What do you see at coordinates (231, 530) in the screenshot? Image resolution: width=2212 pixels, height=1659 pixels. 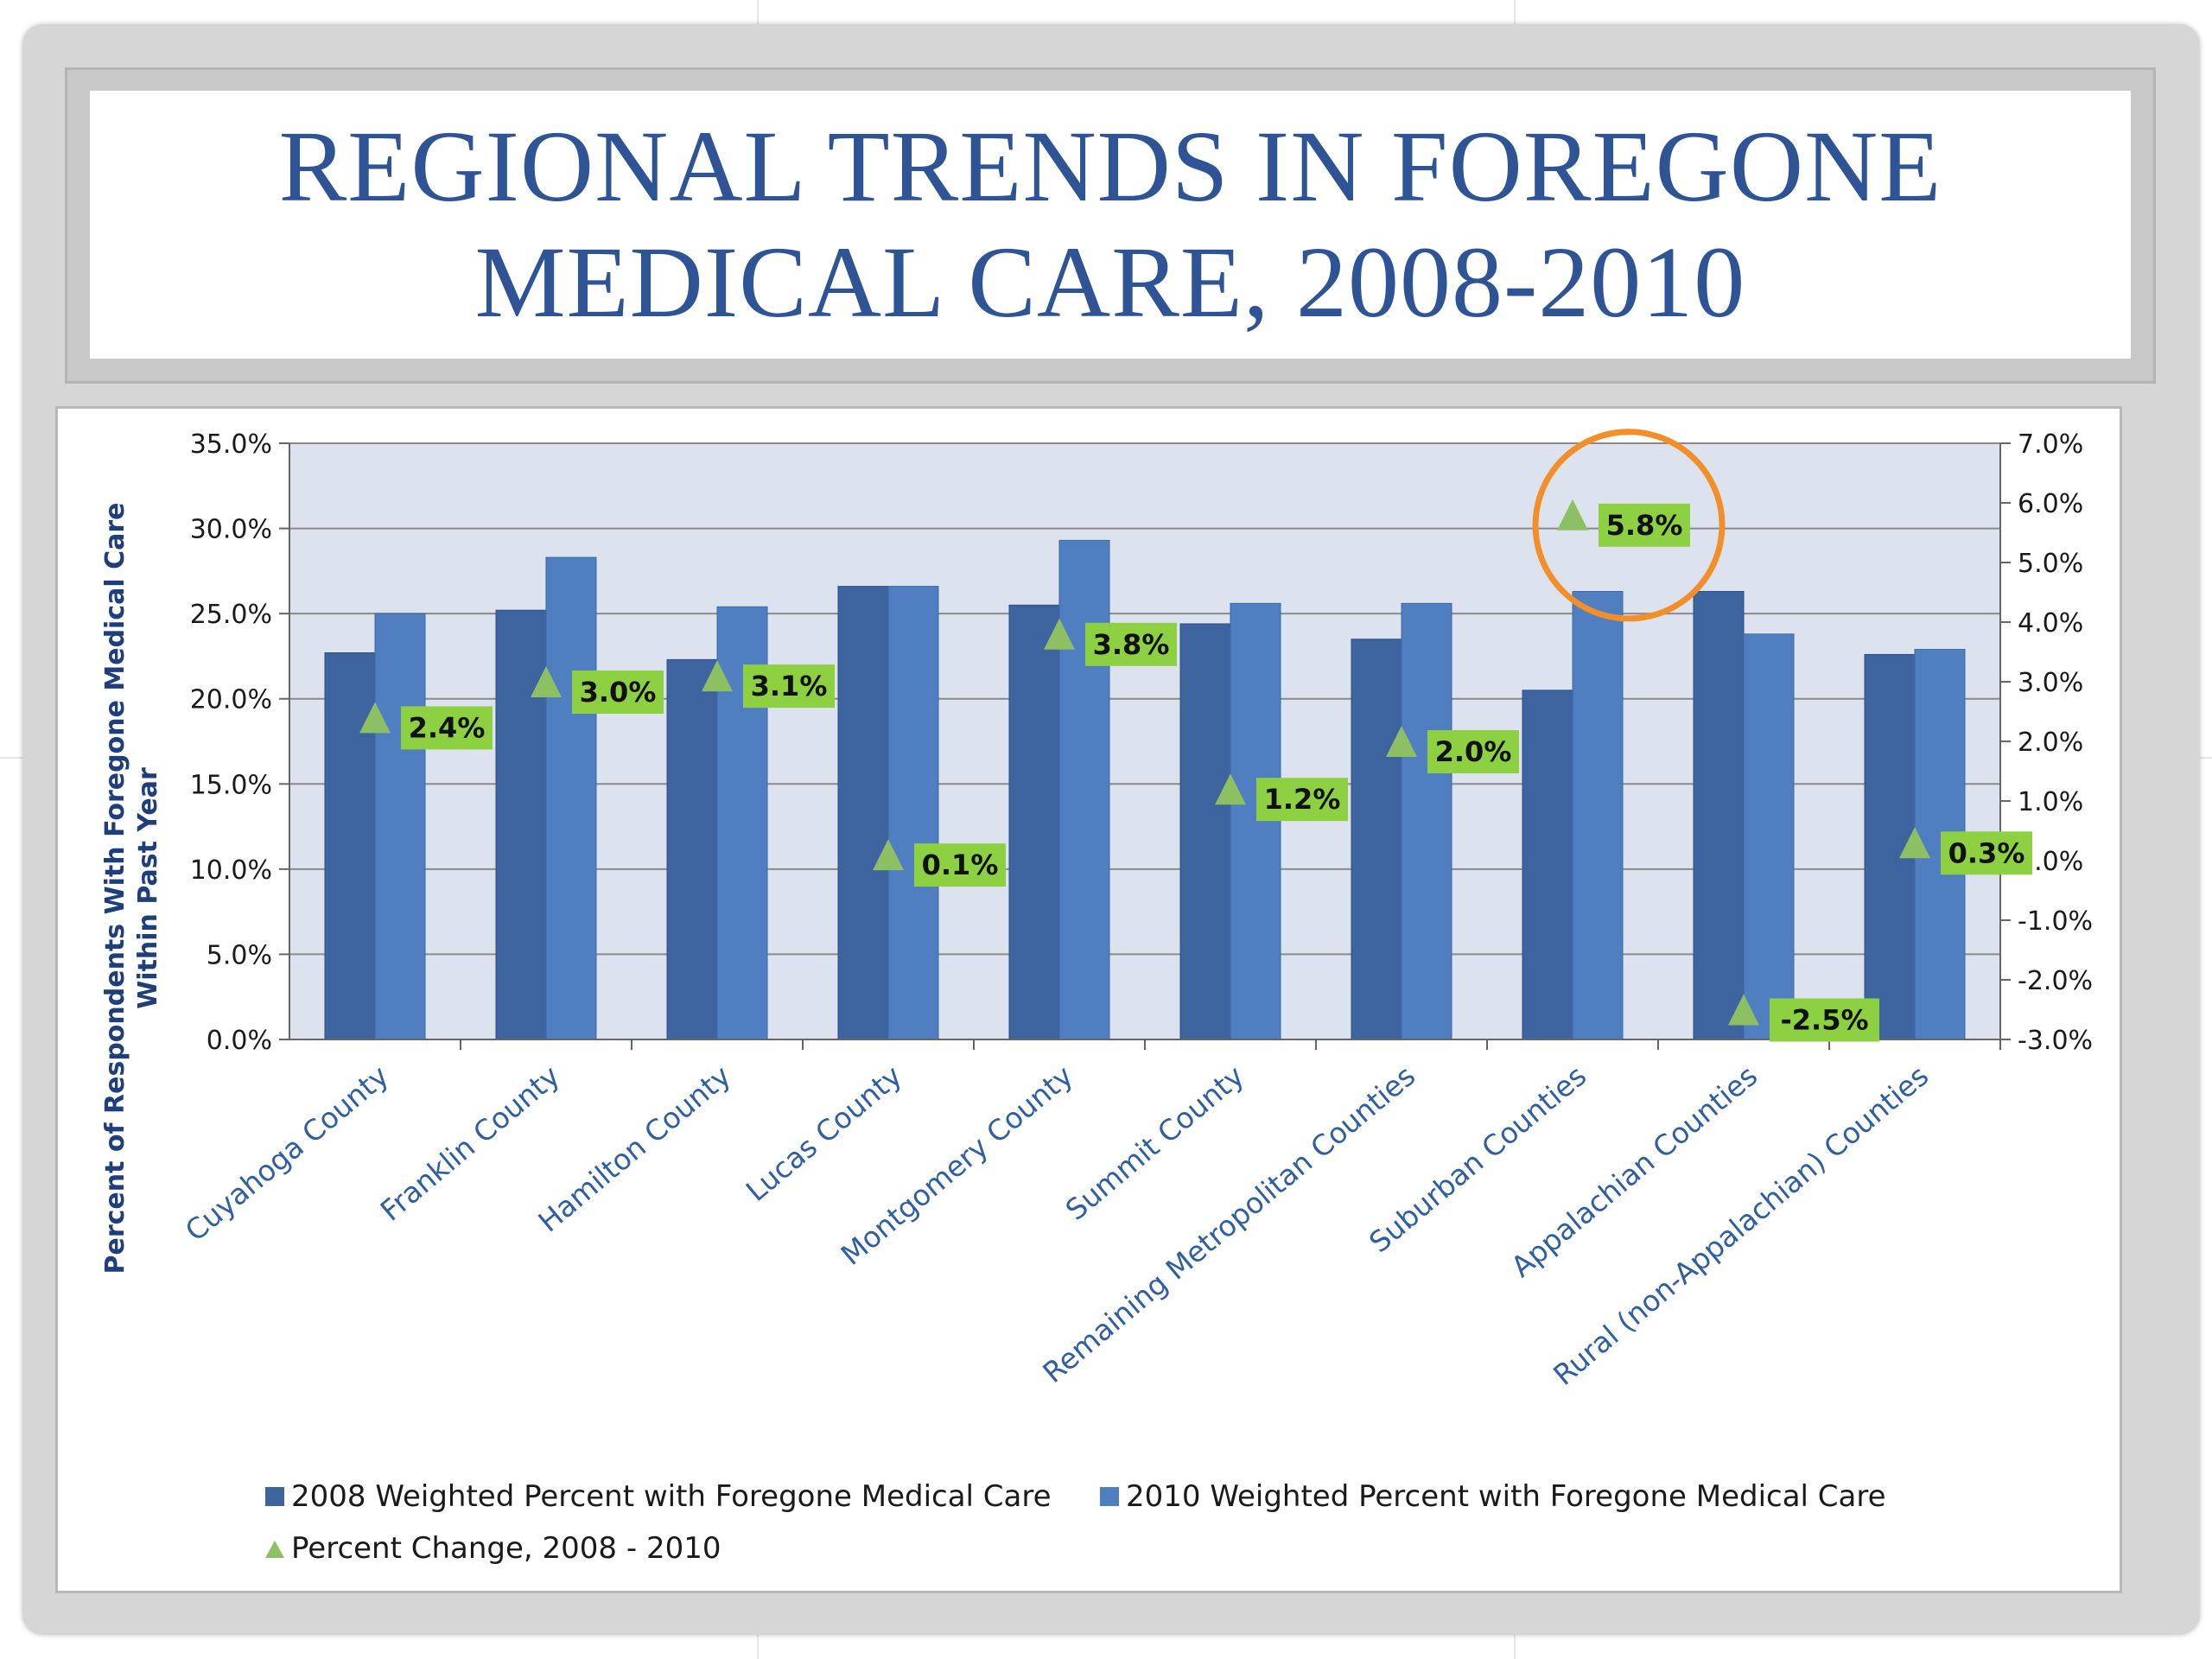 I see `y-tick-label: 30.0%` at bounding box center [231, 530].